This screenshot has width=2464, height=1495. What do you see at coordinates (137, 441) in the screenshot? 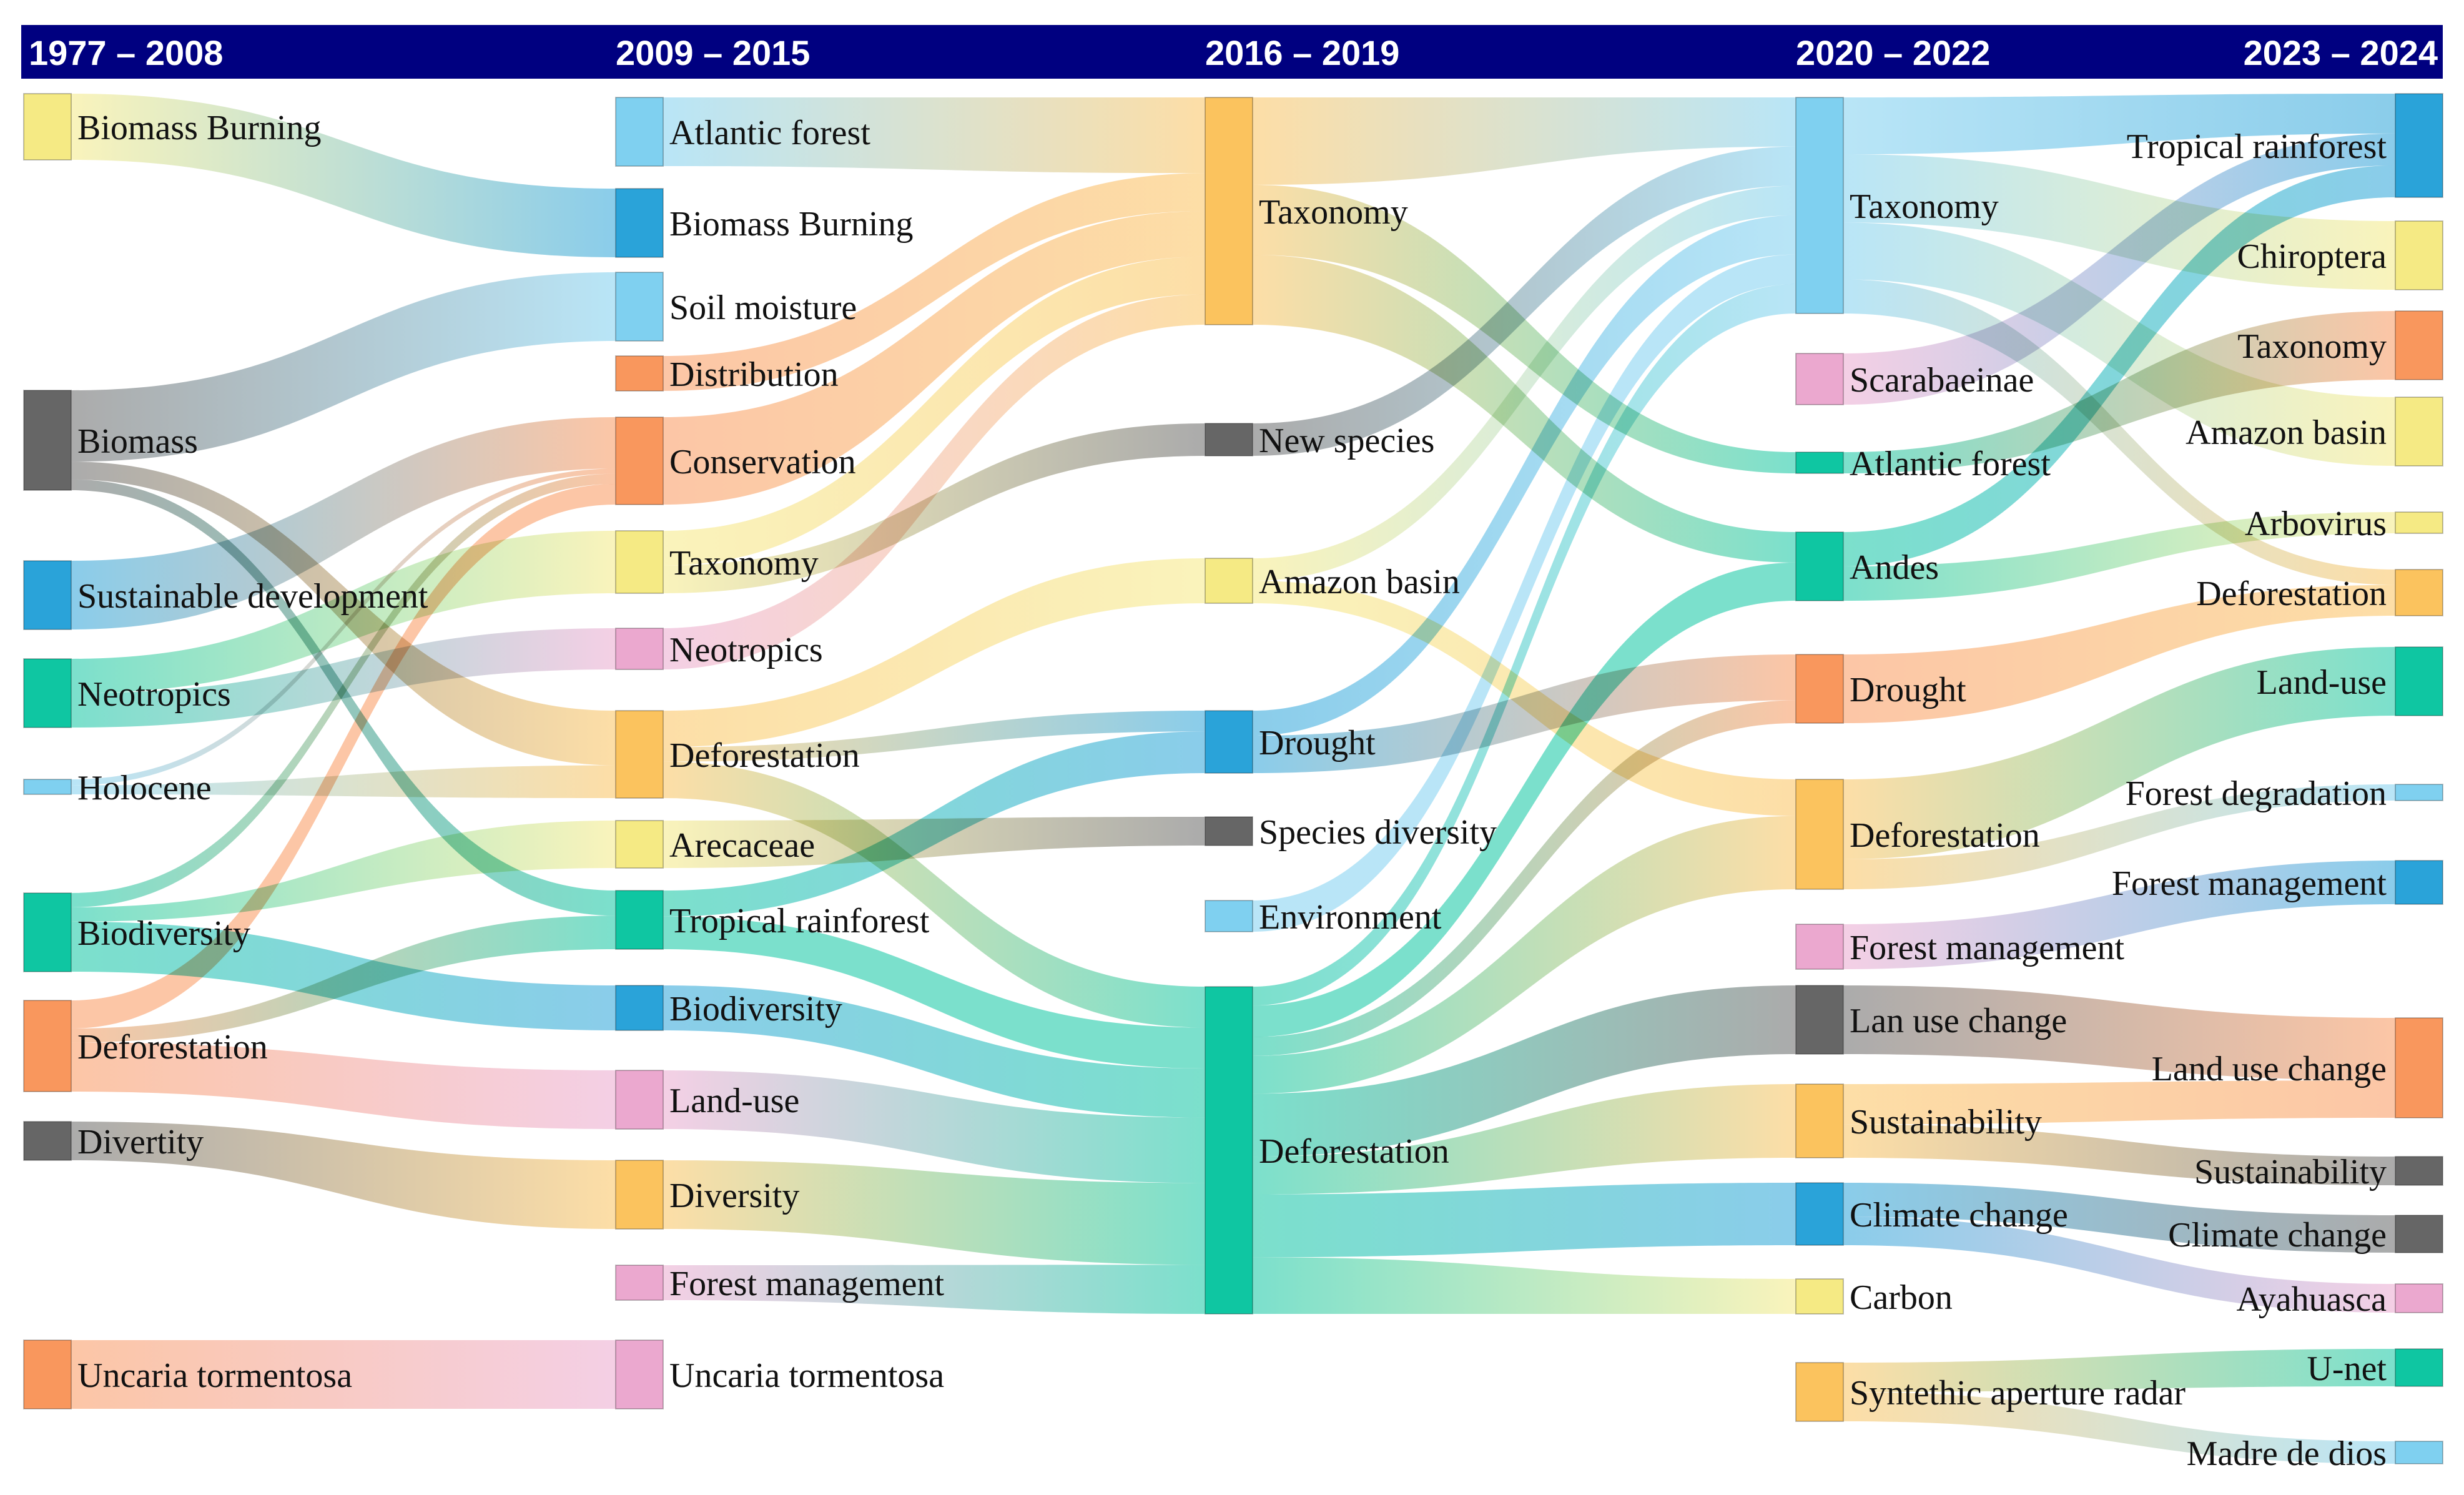
I see `node-label-a2: Biomass` at bounding box center [137, 441].